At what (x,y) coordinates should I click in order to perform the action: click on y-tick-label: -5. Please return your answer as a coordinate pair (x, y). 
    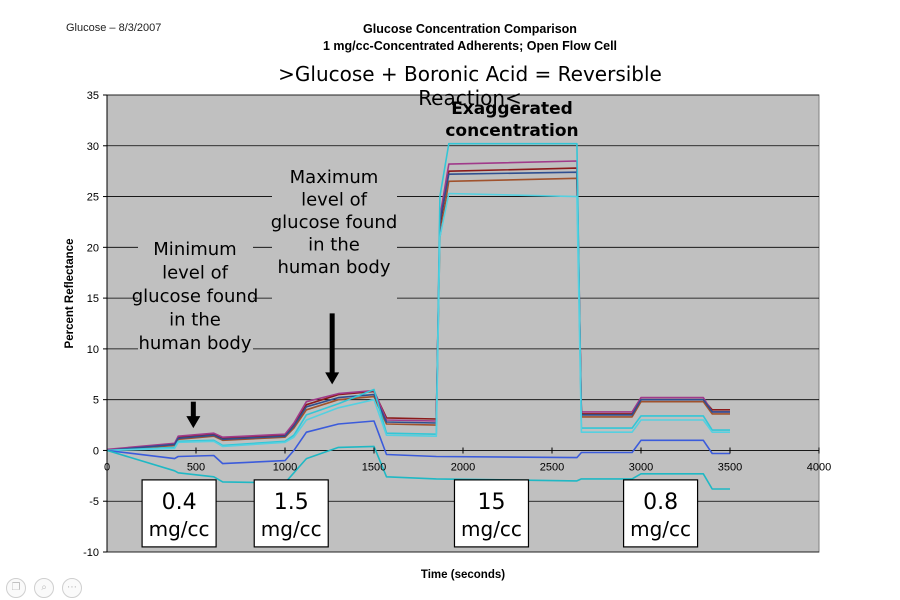
    Looking at the image, I should click on (94, 502).